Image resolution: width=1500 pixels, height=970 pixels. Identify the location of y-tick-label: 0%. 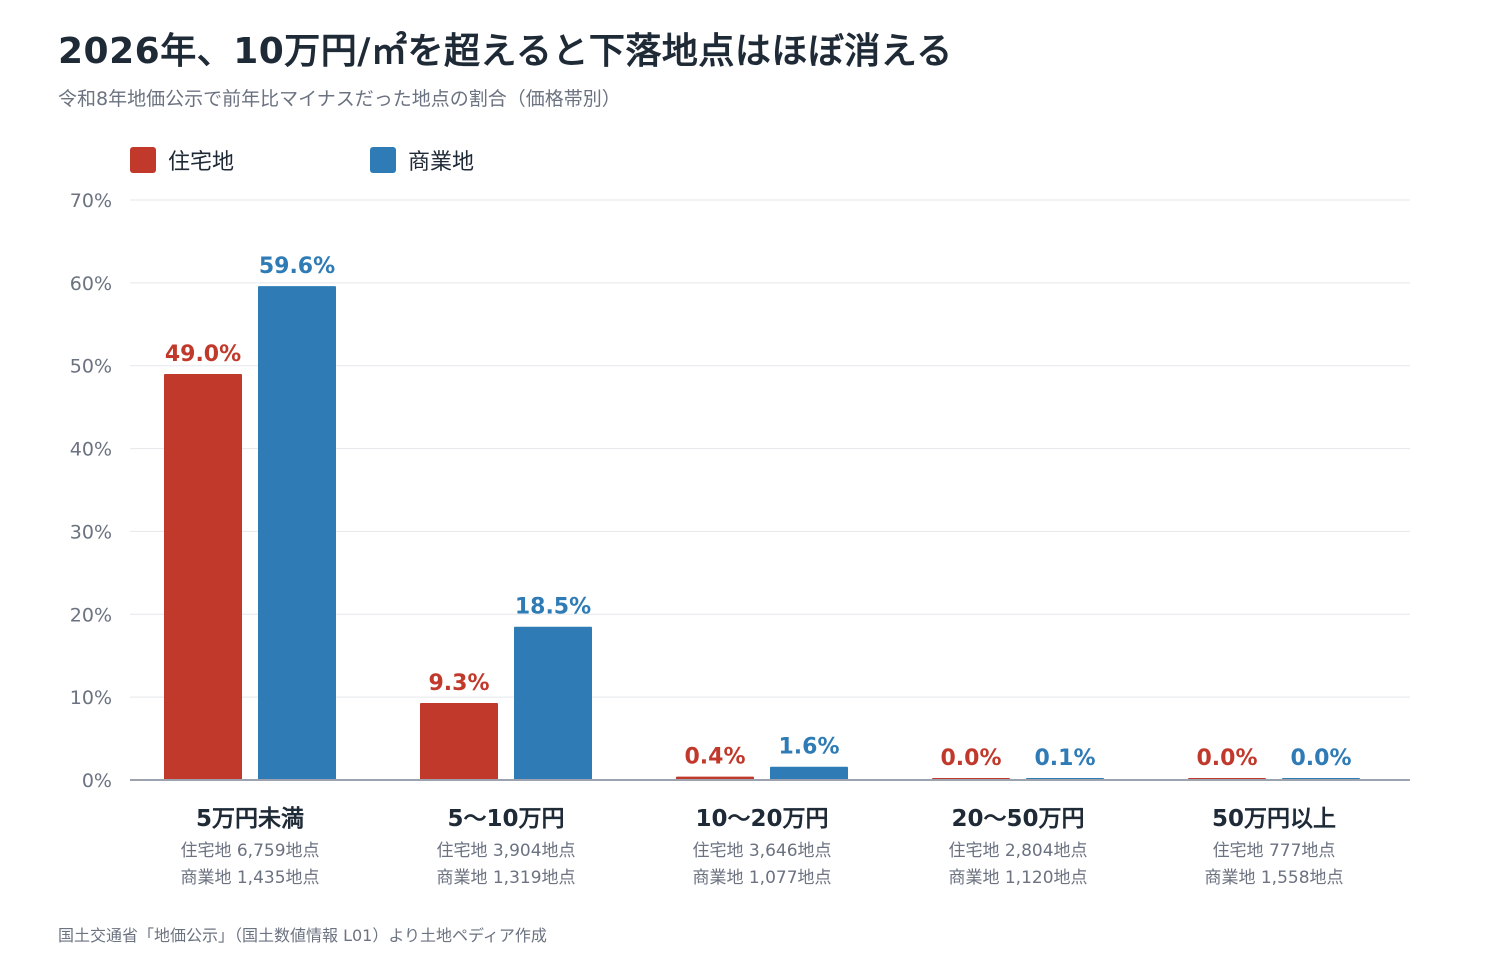
(97, 781).